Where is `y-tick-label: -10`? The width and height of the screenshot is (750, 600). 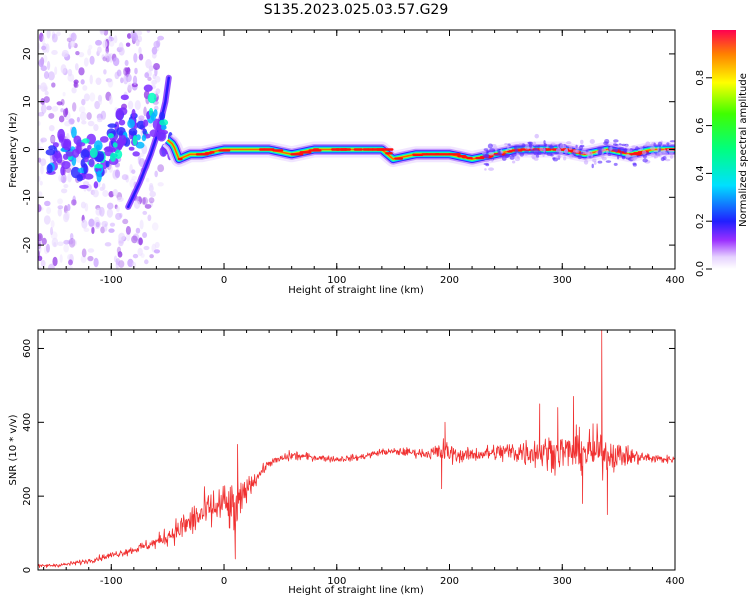 y-tick-label: -10 is located at coordinates (27, 197).